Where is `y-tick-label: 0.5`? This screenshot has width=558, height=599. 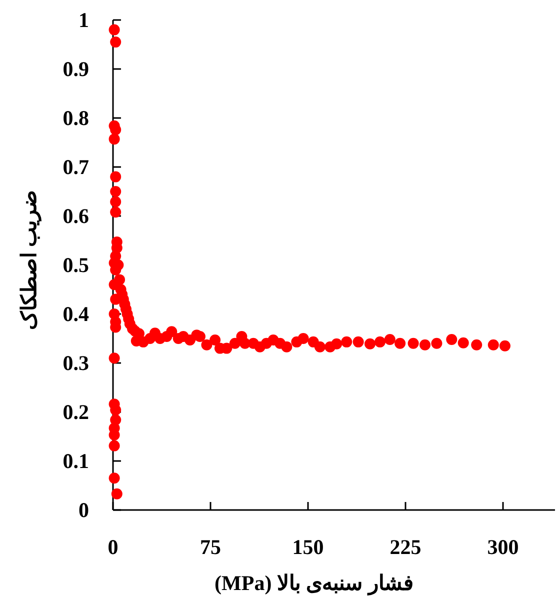 y-tick-label: 0.5 is located at coordinates (75, 265).